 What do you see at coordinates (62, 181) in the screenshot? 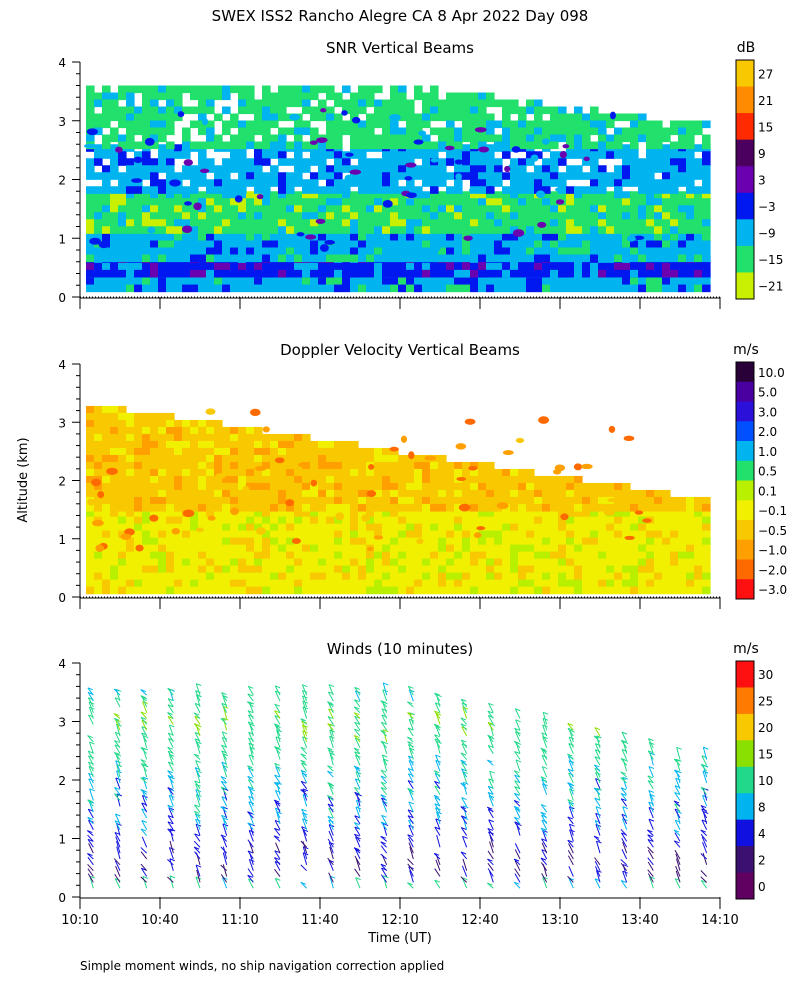
I see `y-tick-label: 2` at bounding box center [62, 181].